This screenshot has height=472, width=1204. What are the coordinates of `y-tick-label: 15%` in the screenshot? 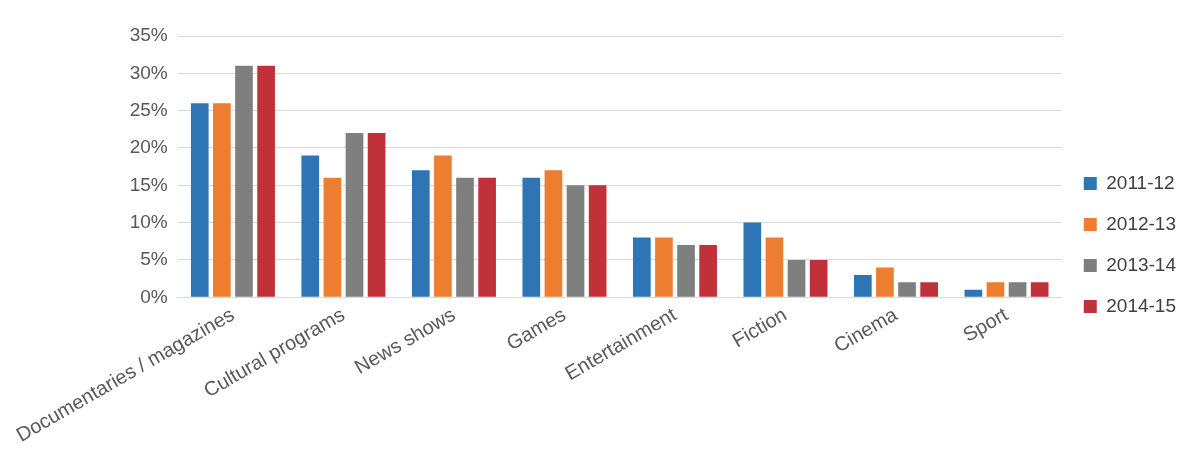 It's located at (148, 184).